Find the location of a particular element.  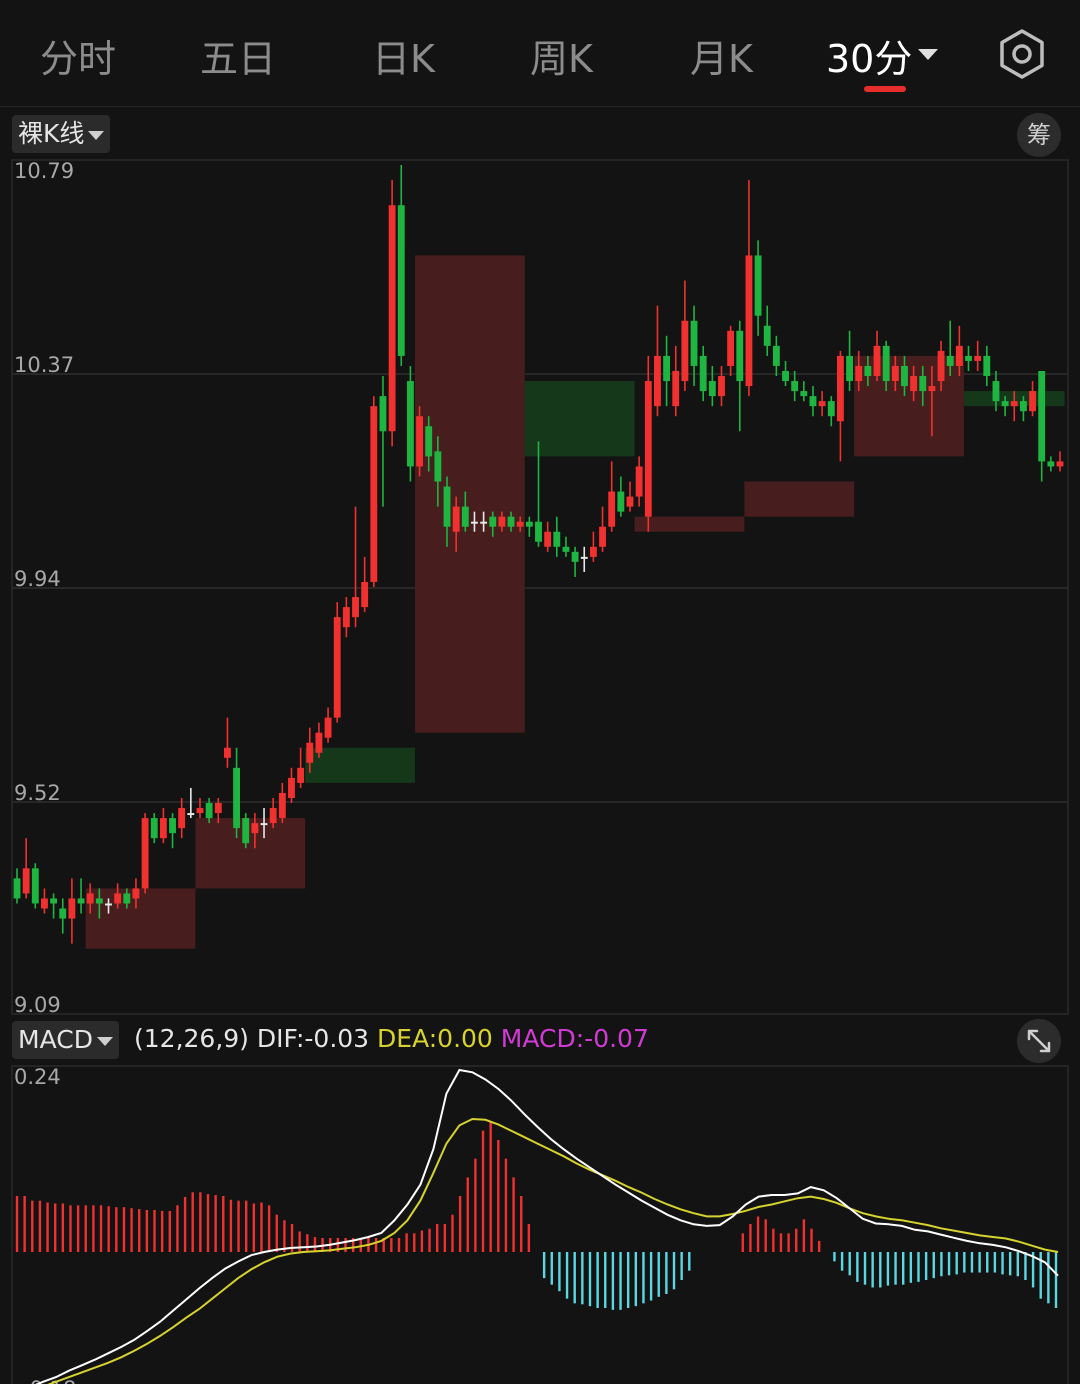

chips-button-label: 筹 is located at coordinates (1039, 135).